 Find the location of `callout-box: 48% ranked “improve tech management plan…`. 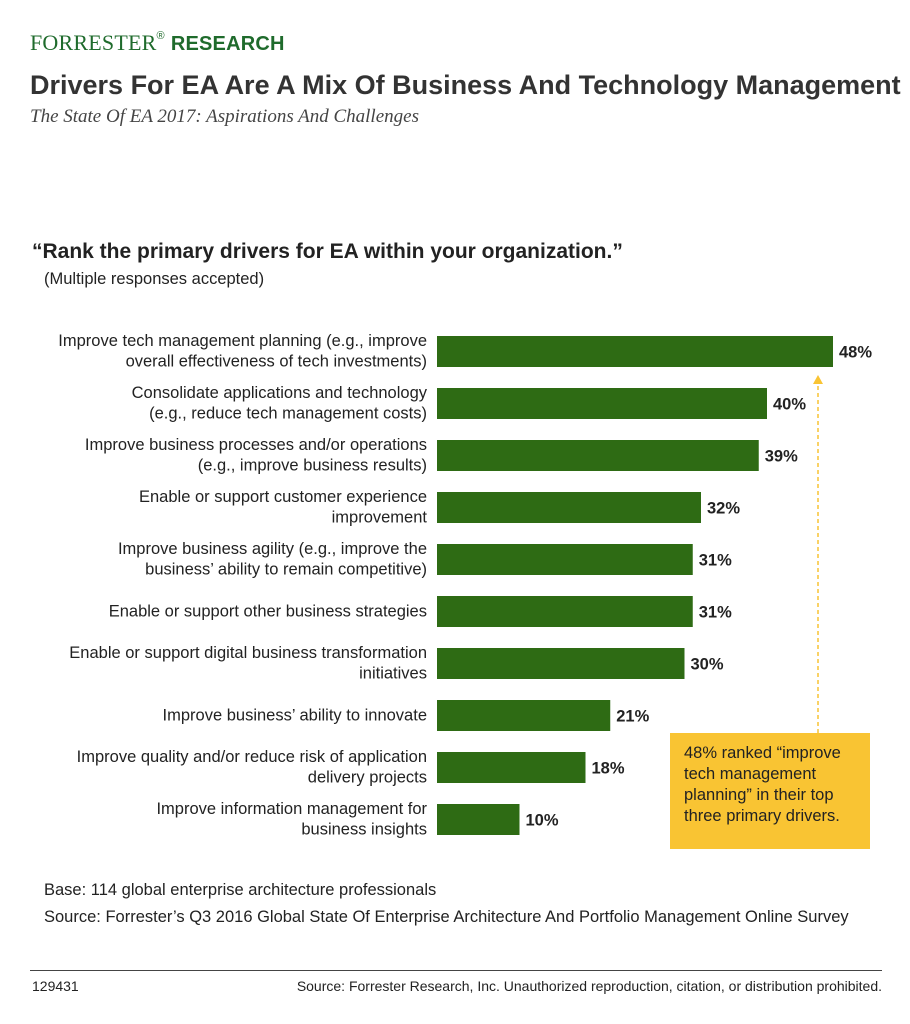

callout-box: 48% ranked “improve tech management plan… is located at coordinates (770, 791).